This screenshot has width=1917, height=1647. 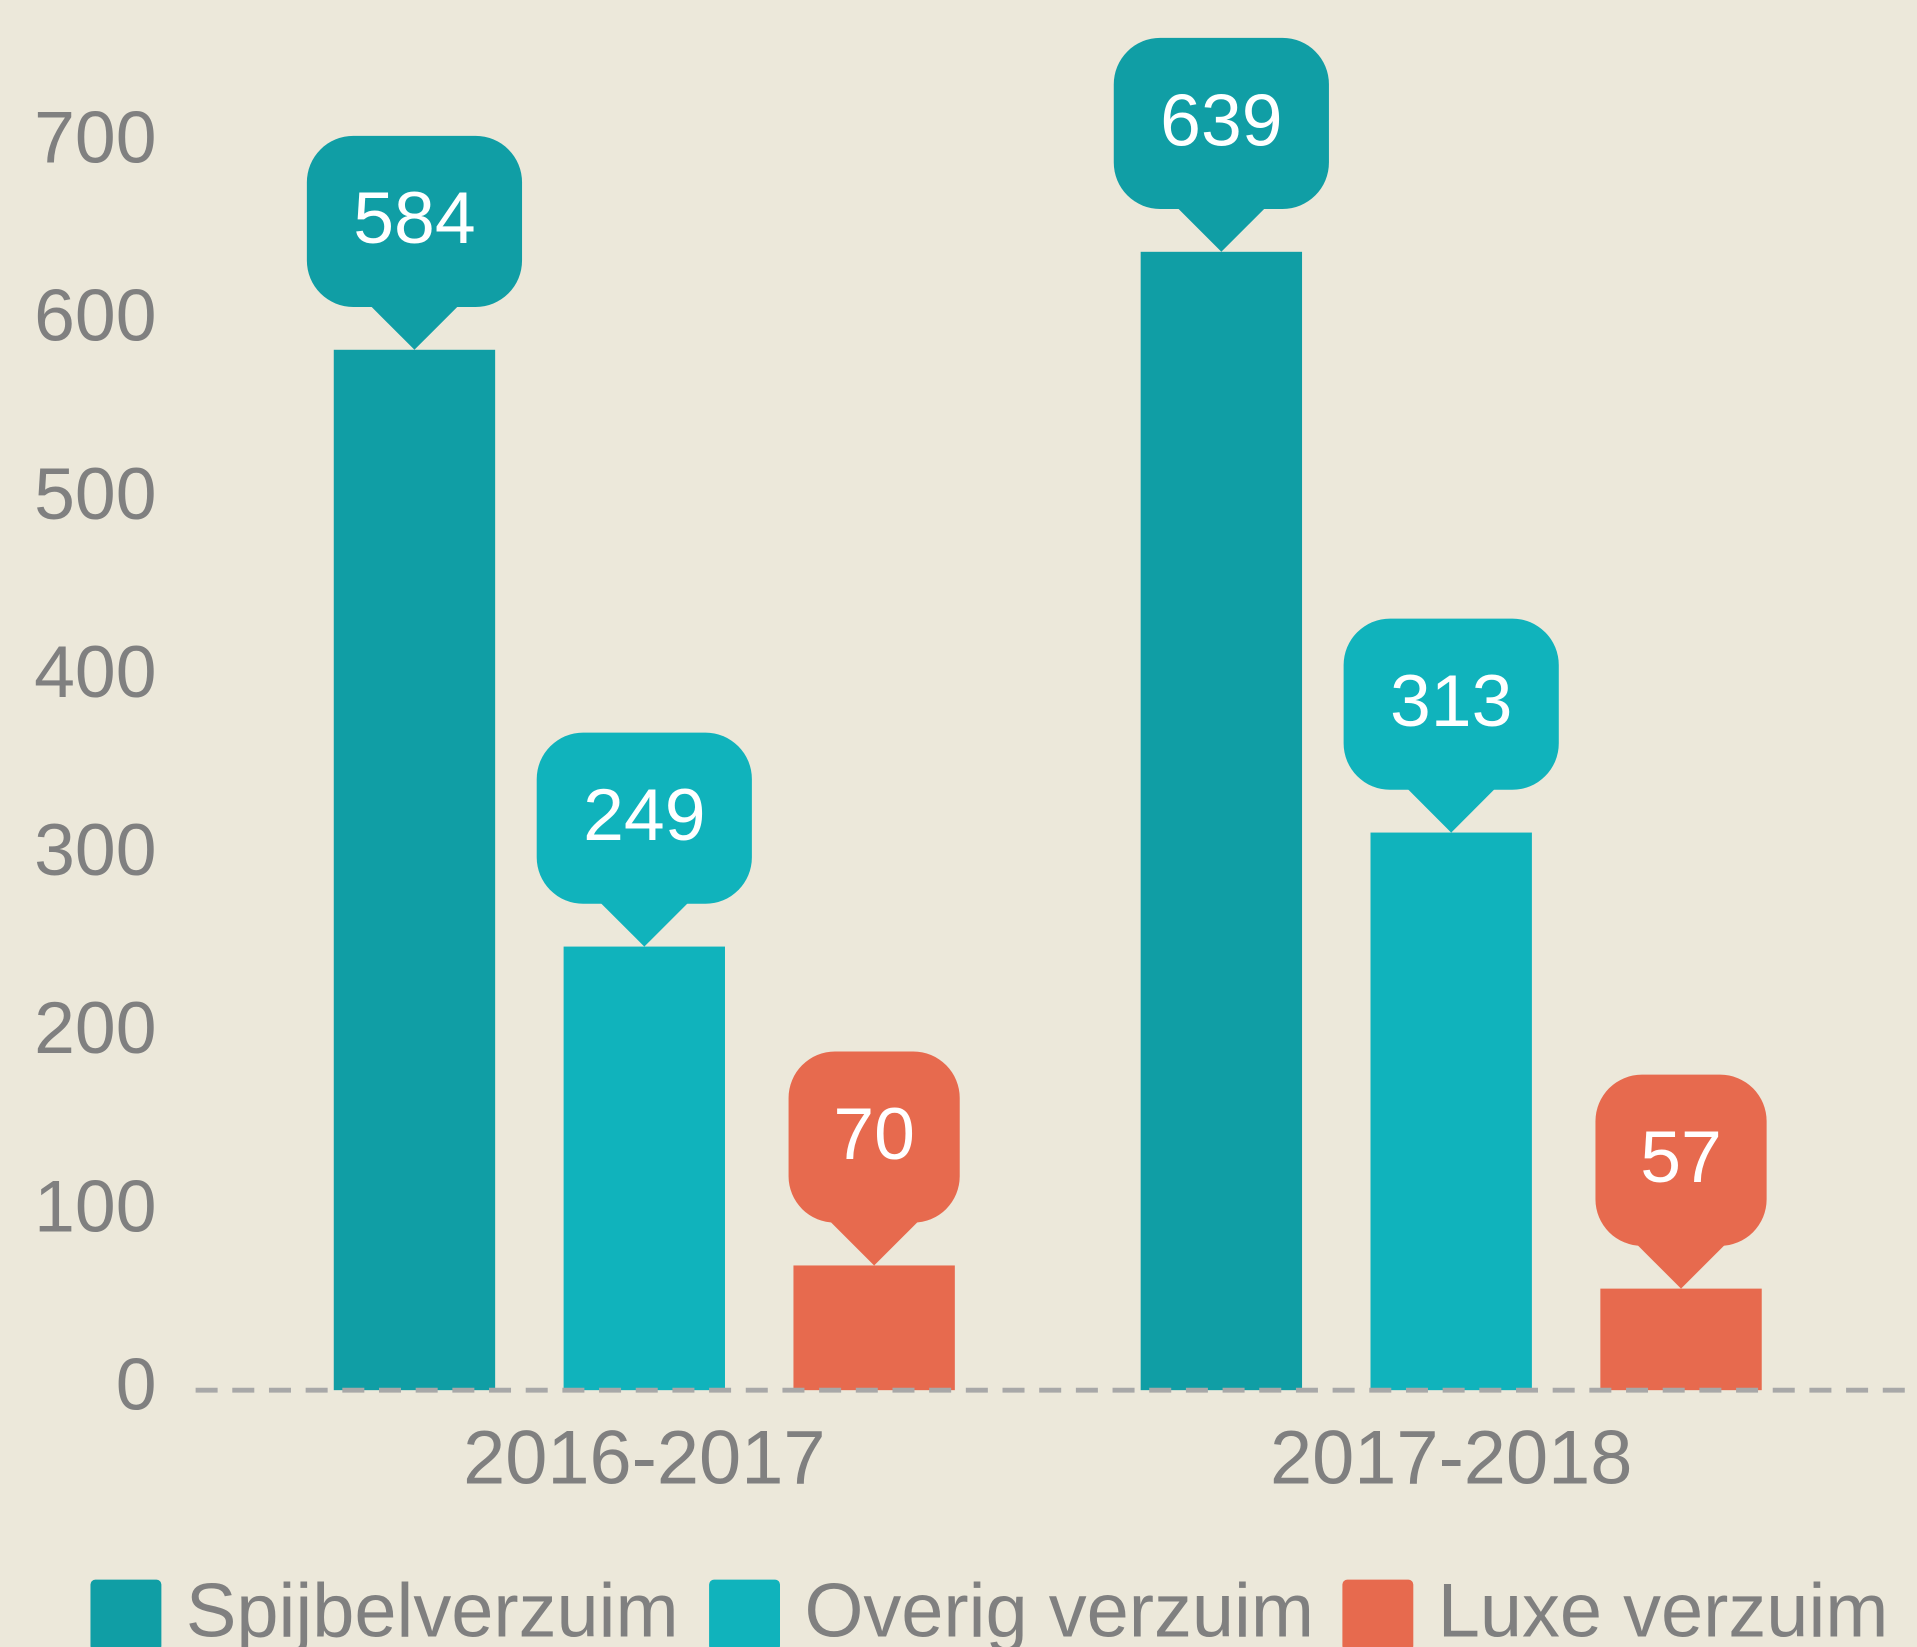 What do you see at coordinates (874, 1134) in the screenshot?
I see `value-label: 70` at bounding box center [874, 1134].